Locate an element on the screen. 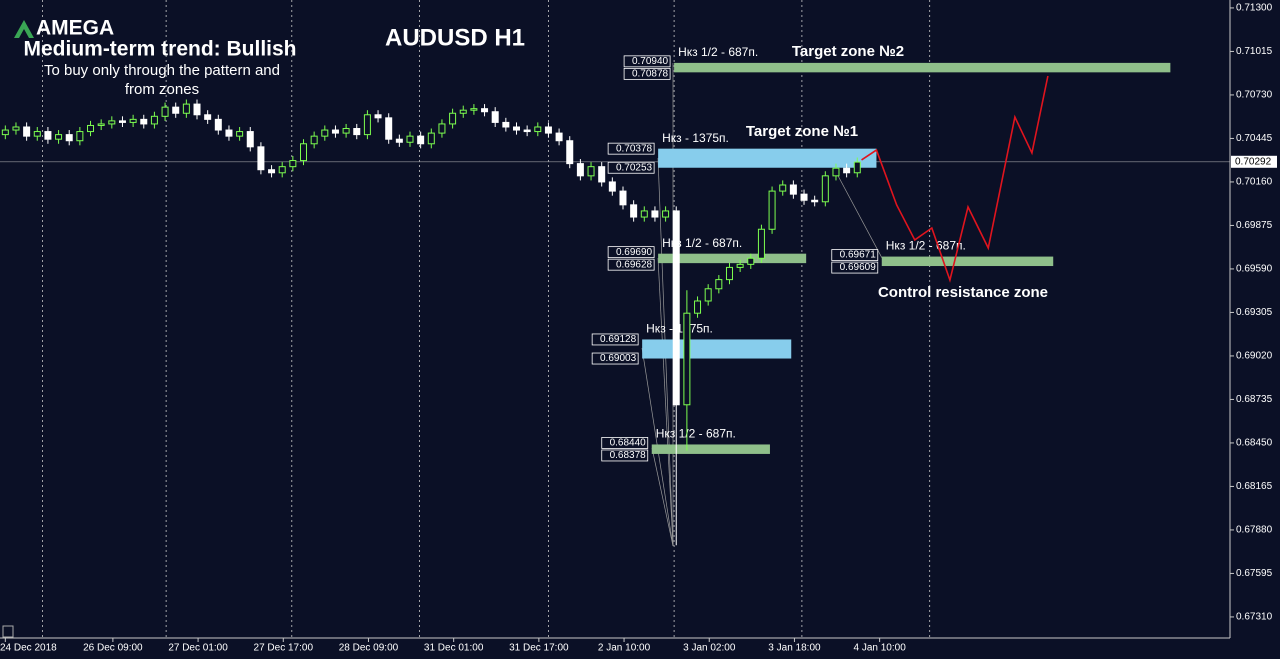 This screenshot has width=1280, height=659. x-tick-label: 31 Dec 01:00 is located at coordinates (454, 648).